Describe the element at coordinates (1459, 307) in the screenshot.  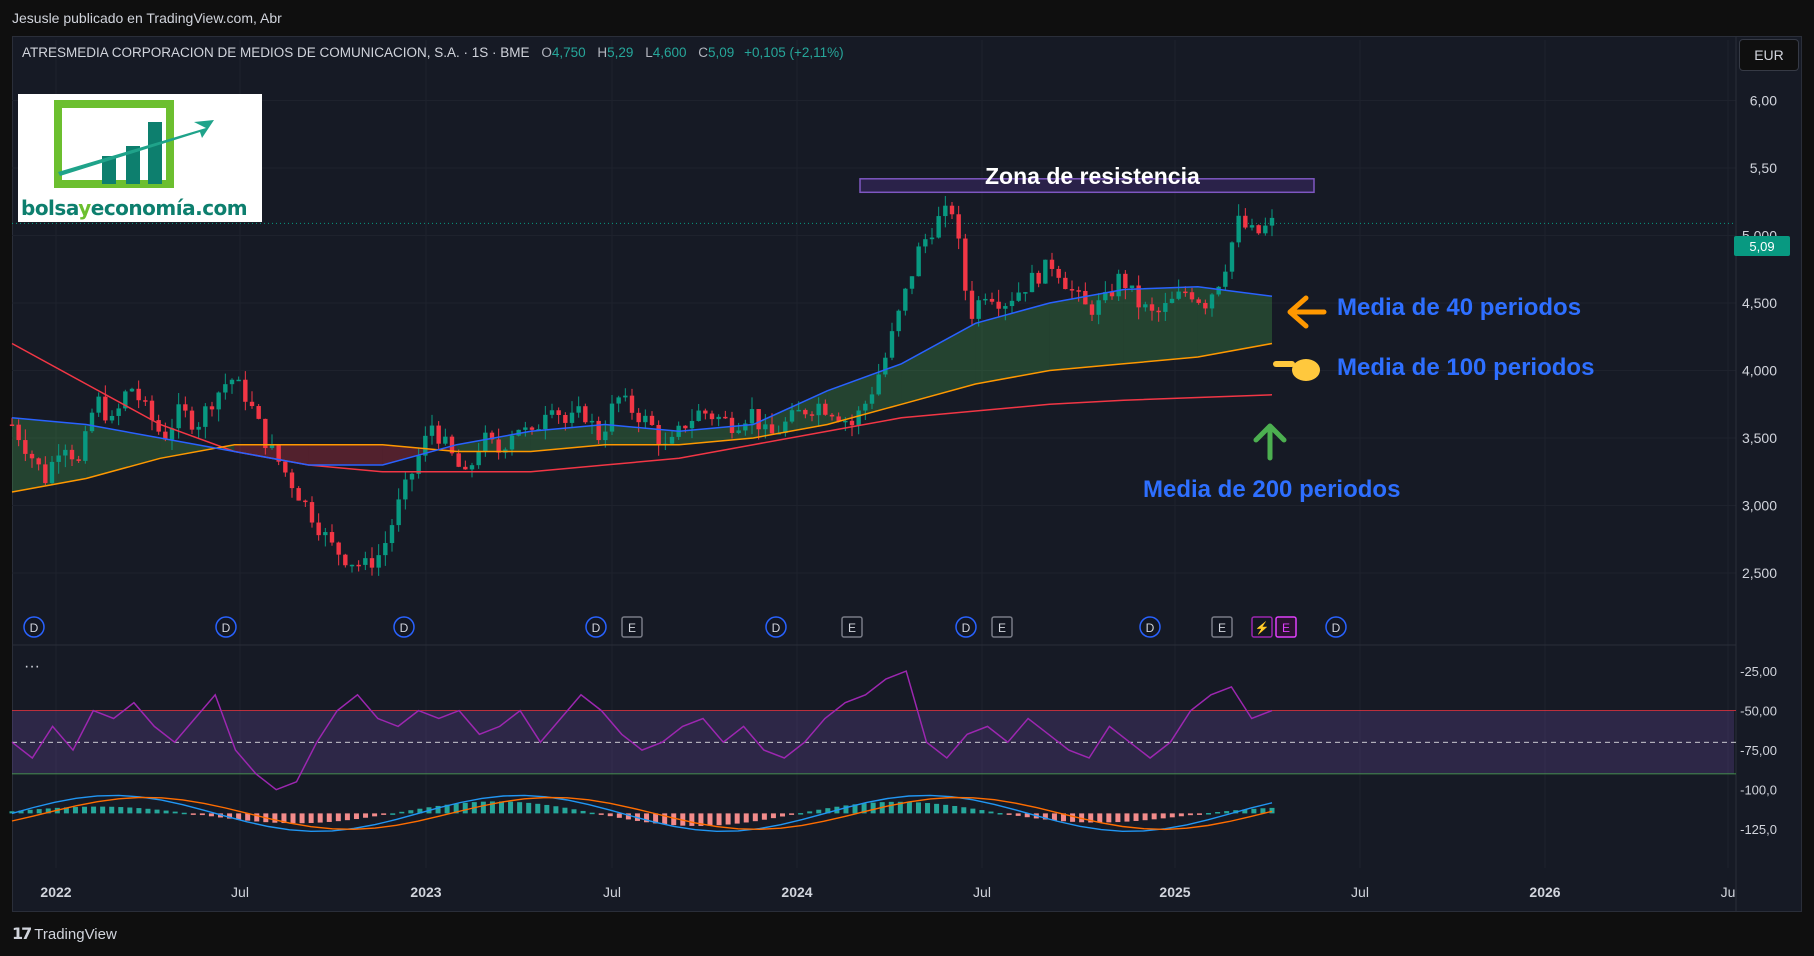
I see `ma40-label: Media de 40 periodos` at that location.